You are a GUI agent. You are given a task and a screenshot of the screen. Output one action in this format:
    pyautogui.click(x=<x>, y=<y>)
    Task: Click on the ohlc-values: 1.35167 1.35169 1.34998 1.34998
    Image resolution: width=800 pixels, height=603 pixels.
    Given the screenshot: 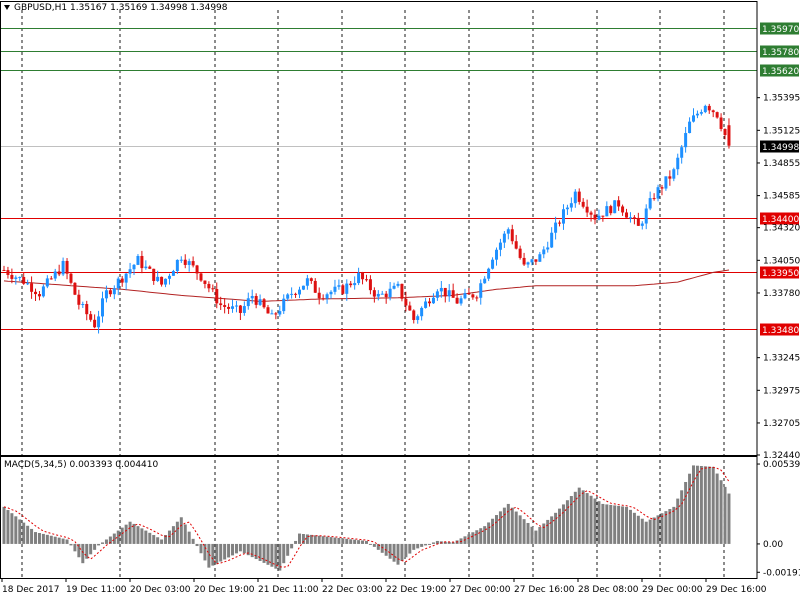 What is the action you would take?
    pyautogui.click(x=149, y=8)
    